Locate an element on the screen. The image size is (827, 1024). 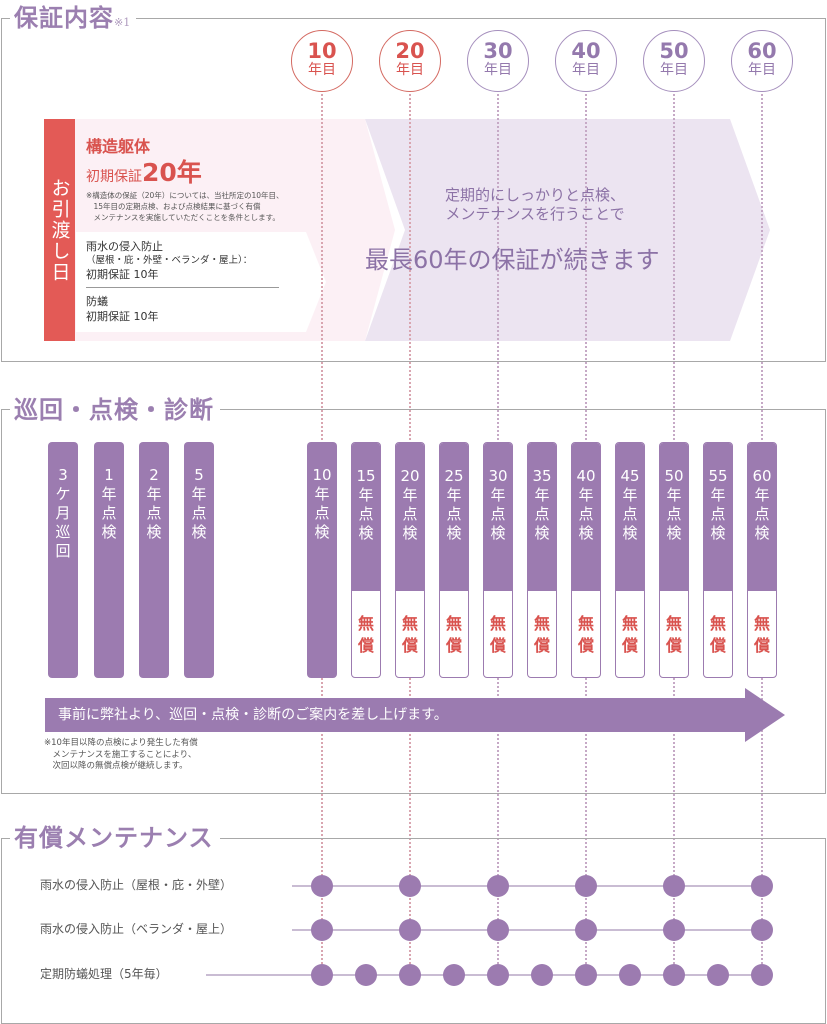
guarantee-title-note: ※1 is located at coordinates (122, 22).